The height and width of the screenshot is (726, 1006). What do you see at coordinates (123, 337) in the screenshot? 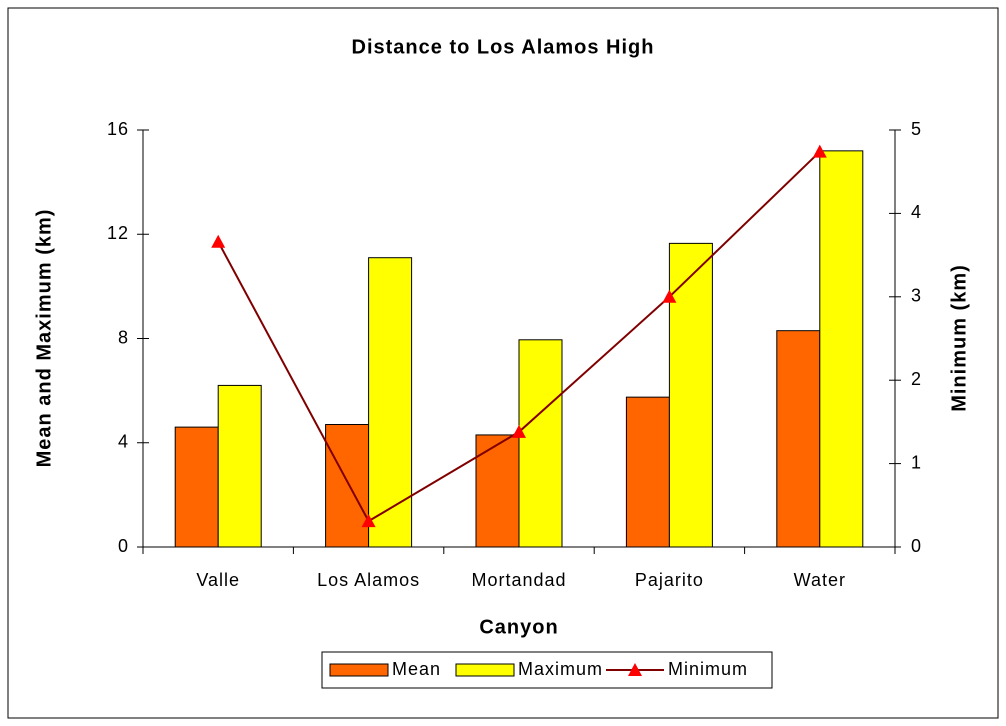
I see `y-tick-label: 8` at bounding box center [123, 337].